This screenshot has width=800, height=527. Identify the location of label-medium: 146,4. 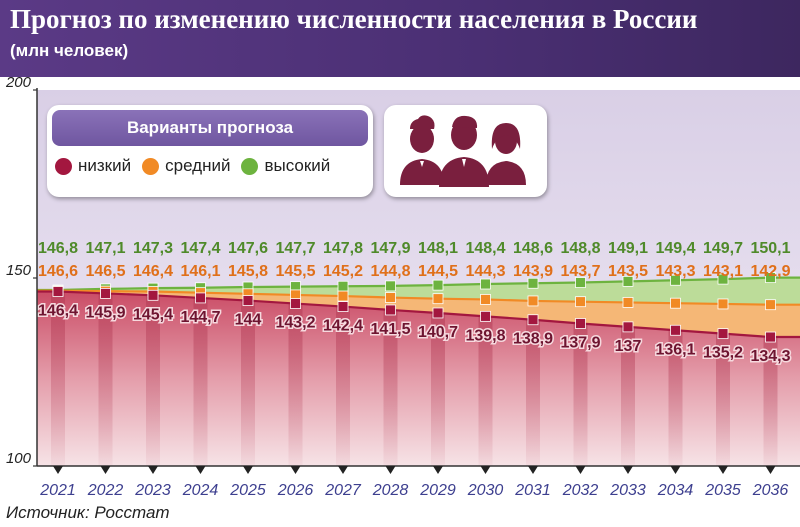
(153, 271).